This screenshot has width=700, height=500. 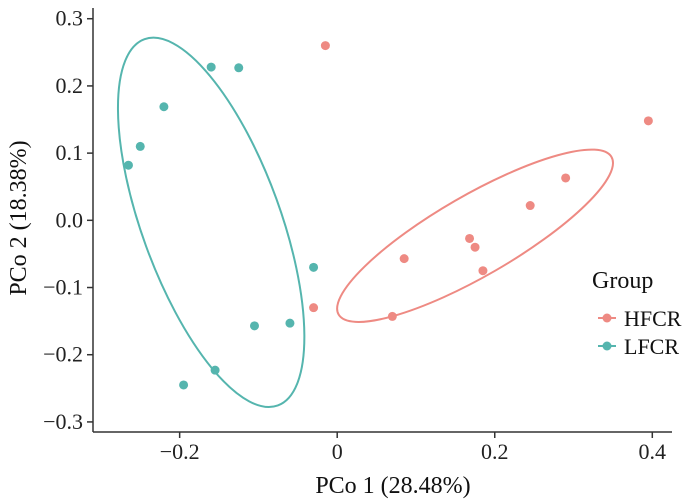 What do you see at coordinates (495, 451) in the screenshot?
I see `x-tick-label: 0.2` at bounding box center [495, 451].